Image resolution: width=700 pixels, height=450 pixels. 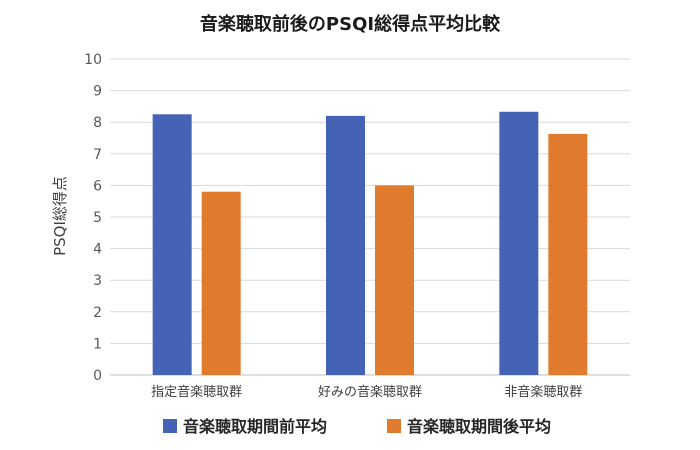 What do you see at coordinates (97, 344) in the screenshot?
I see `y-tick-label: 1` at bounding box center [97, 344].